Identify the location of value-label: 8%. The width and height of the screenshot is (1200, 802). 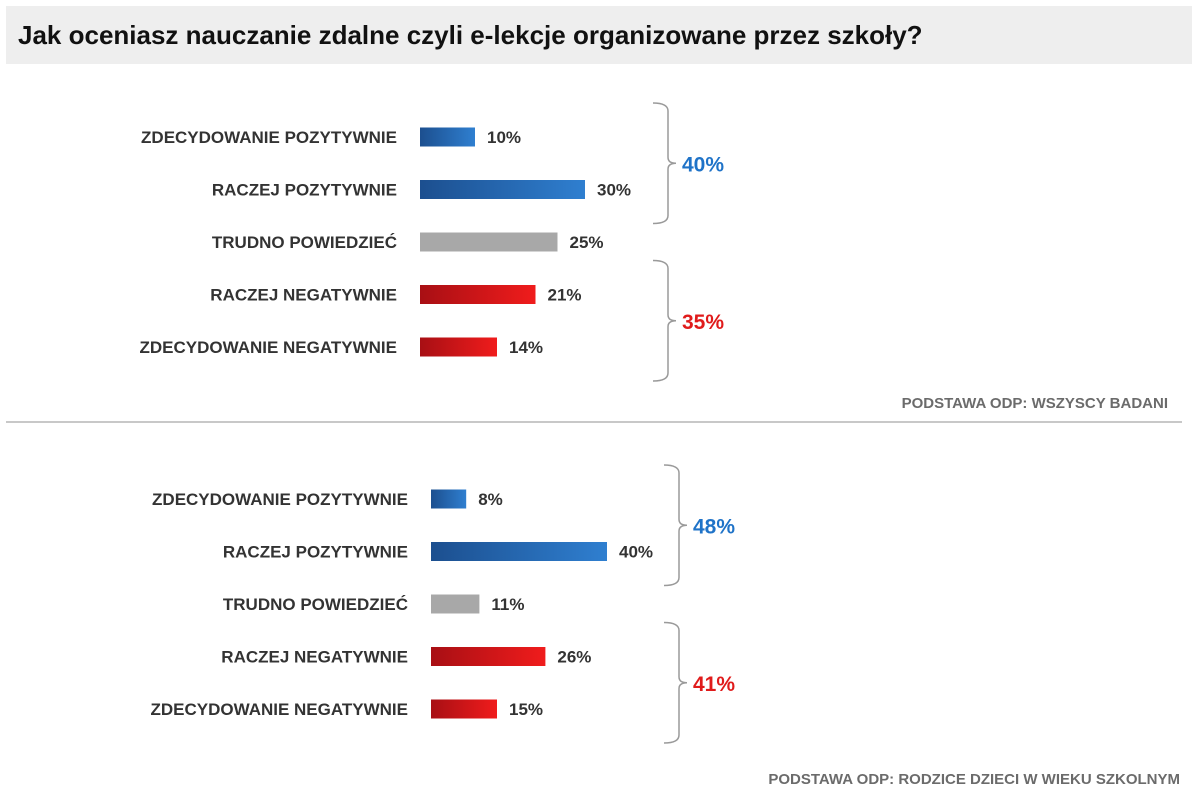
(490, 499).